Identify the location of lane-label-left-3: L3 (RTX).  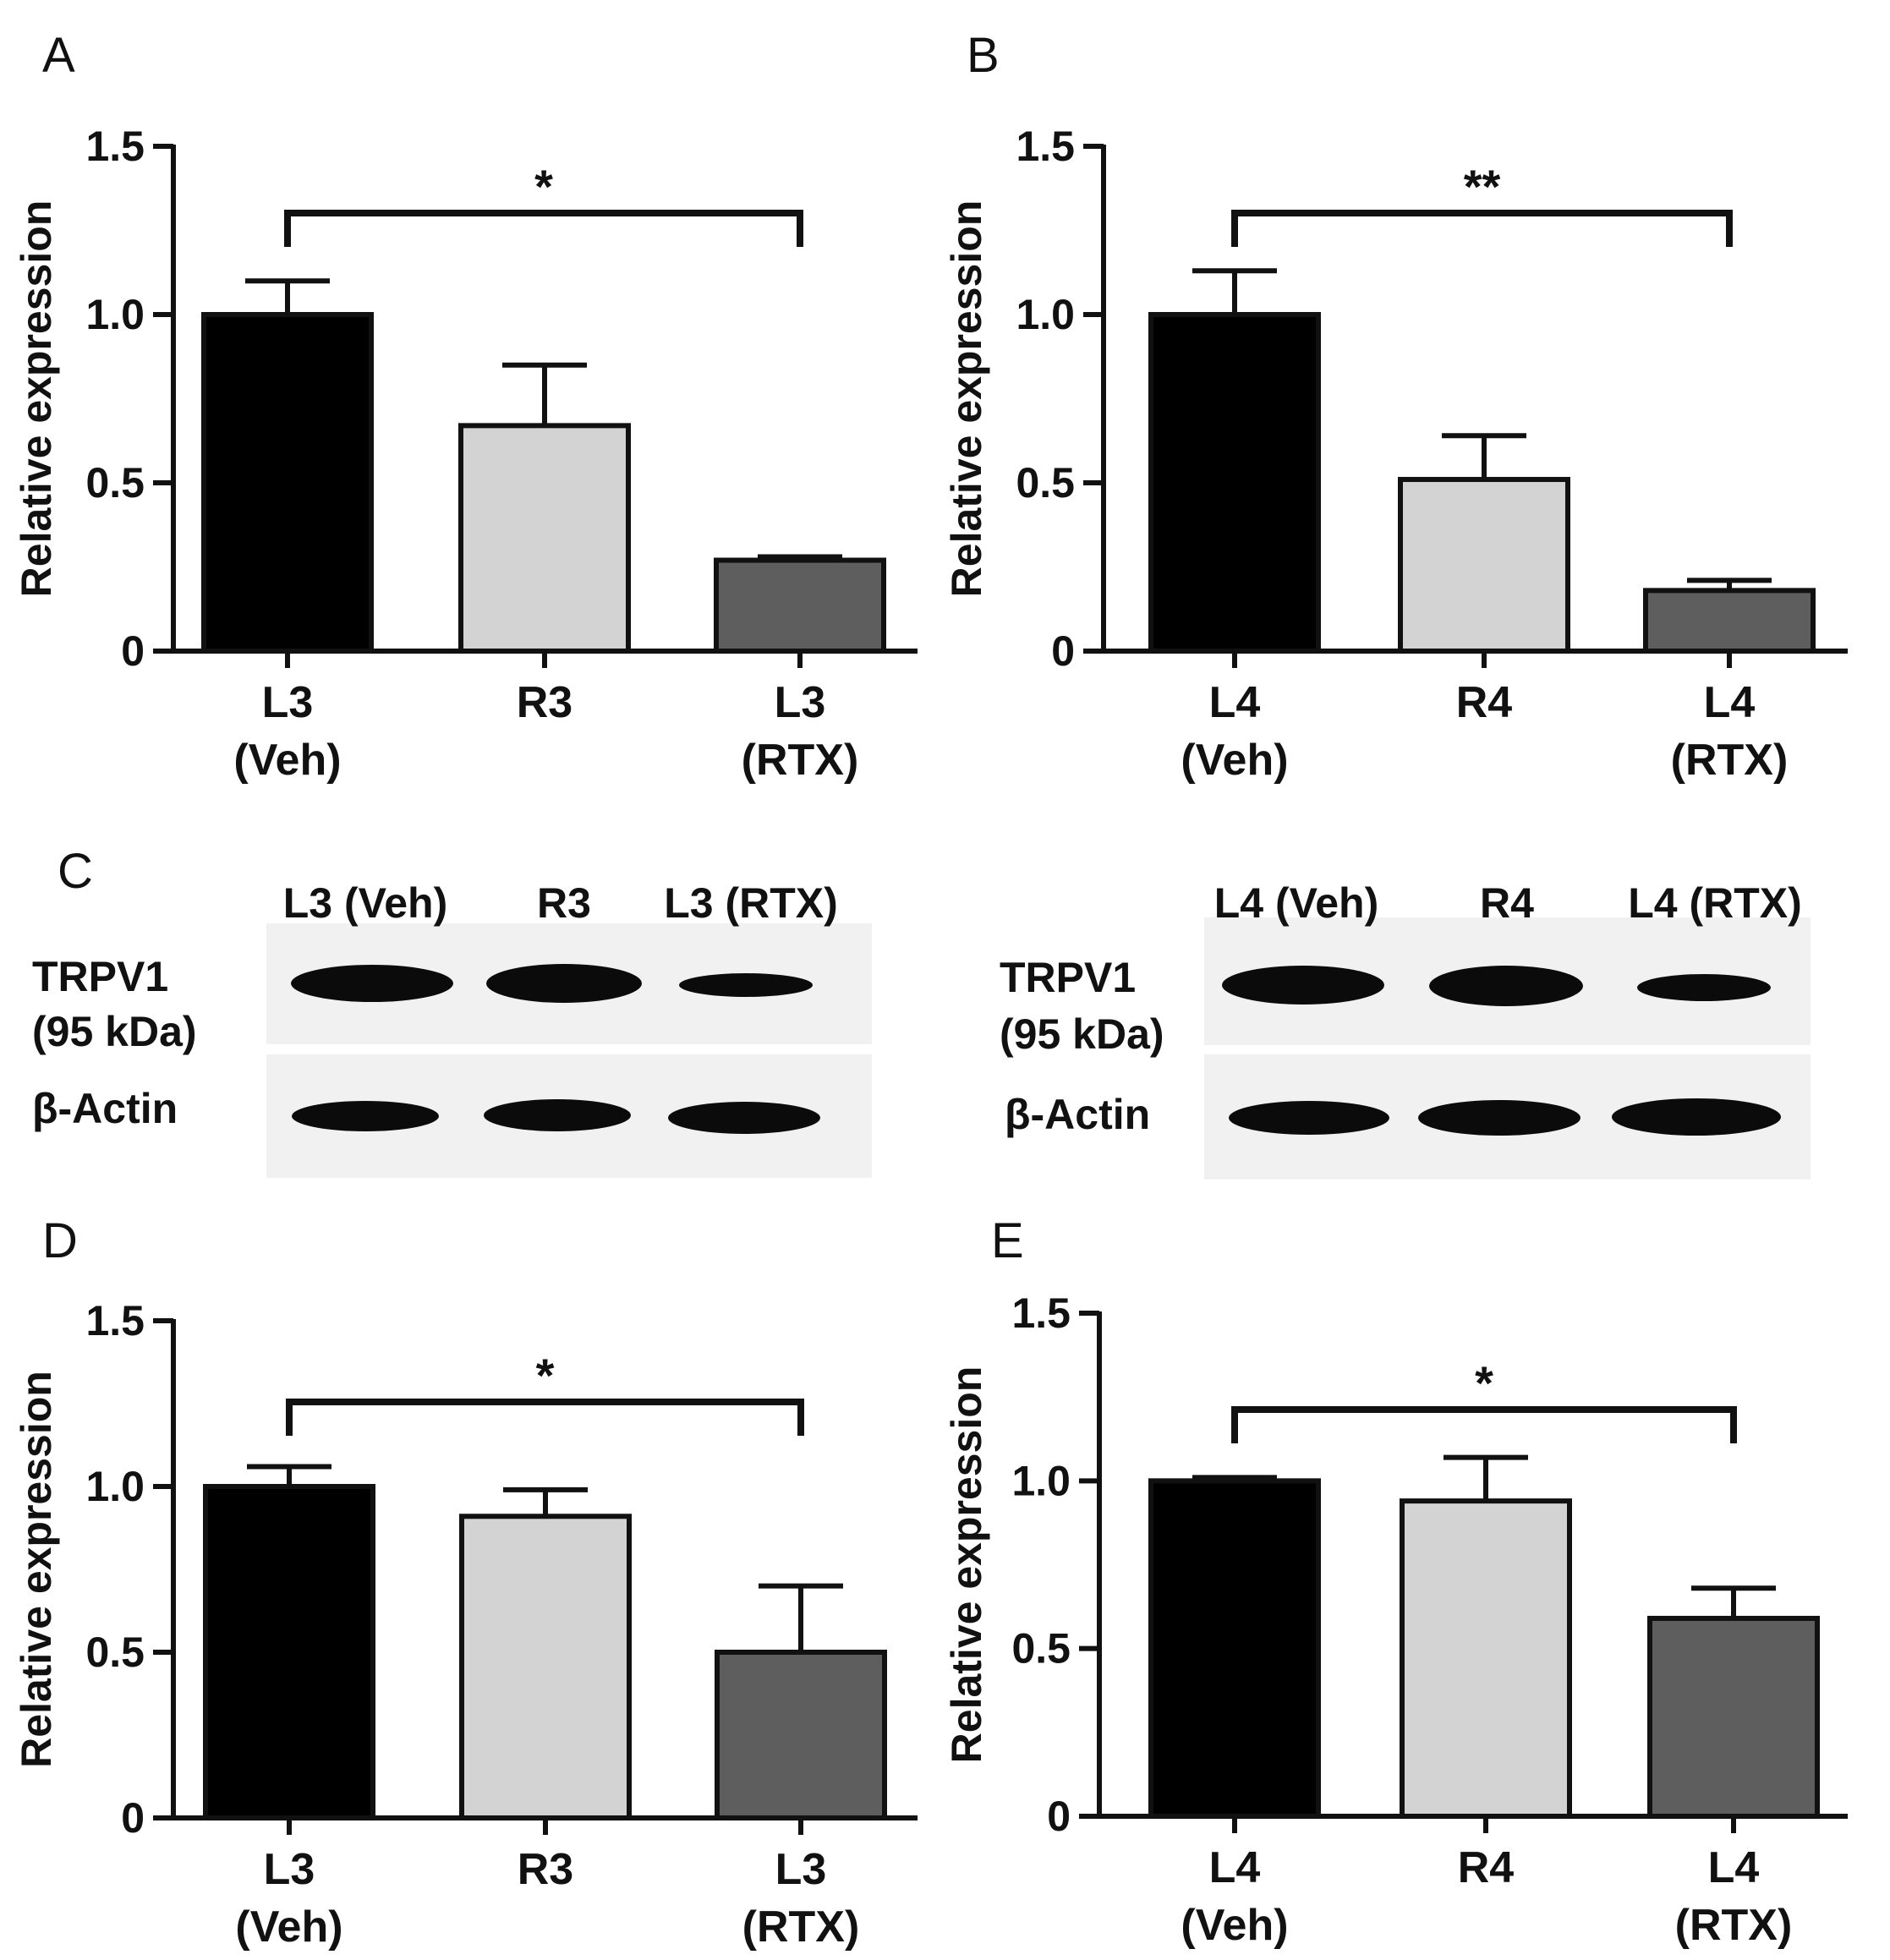
(751, 903).